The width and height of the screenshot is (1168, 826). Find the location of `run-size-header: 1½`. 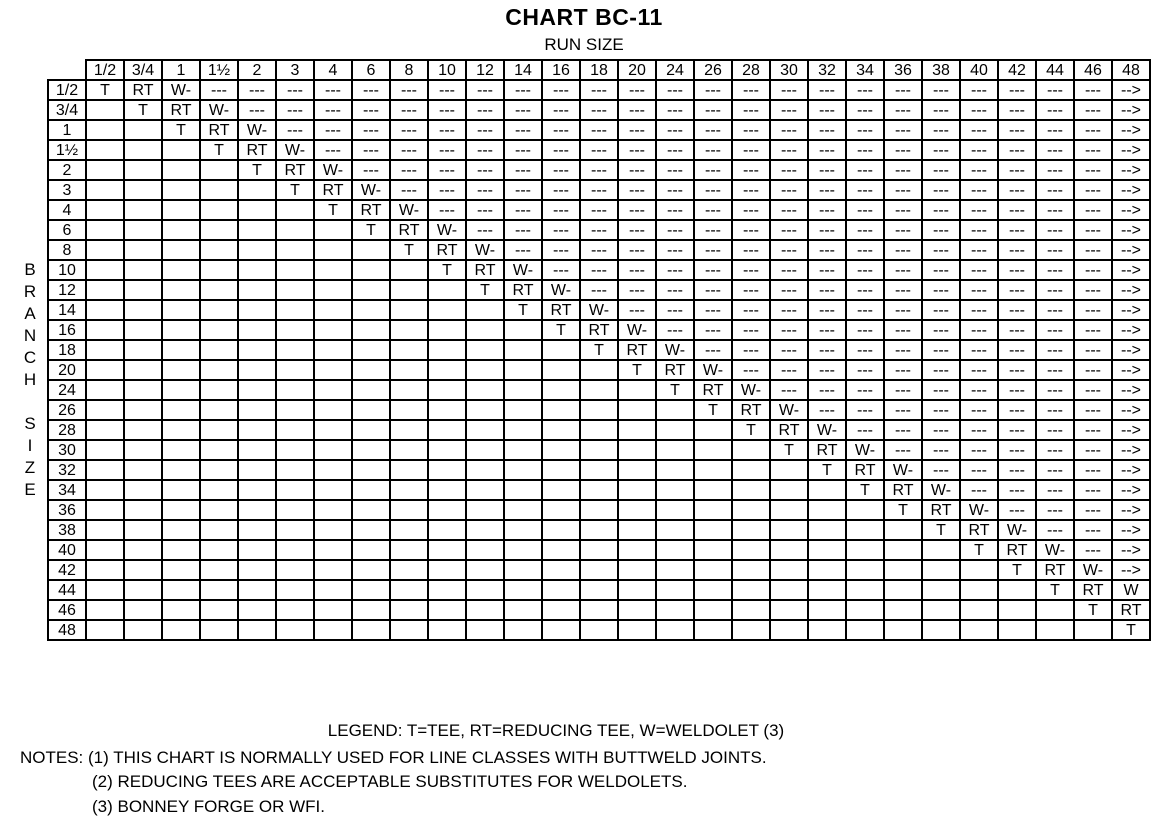

run-size-header: 1½ is located at coordinates (219, 70).